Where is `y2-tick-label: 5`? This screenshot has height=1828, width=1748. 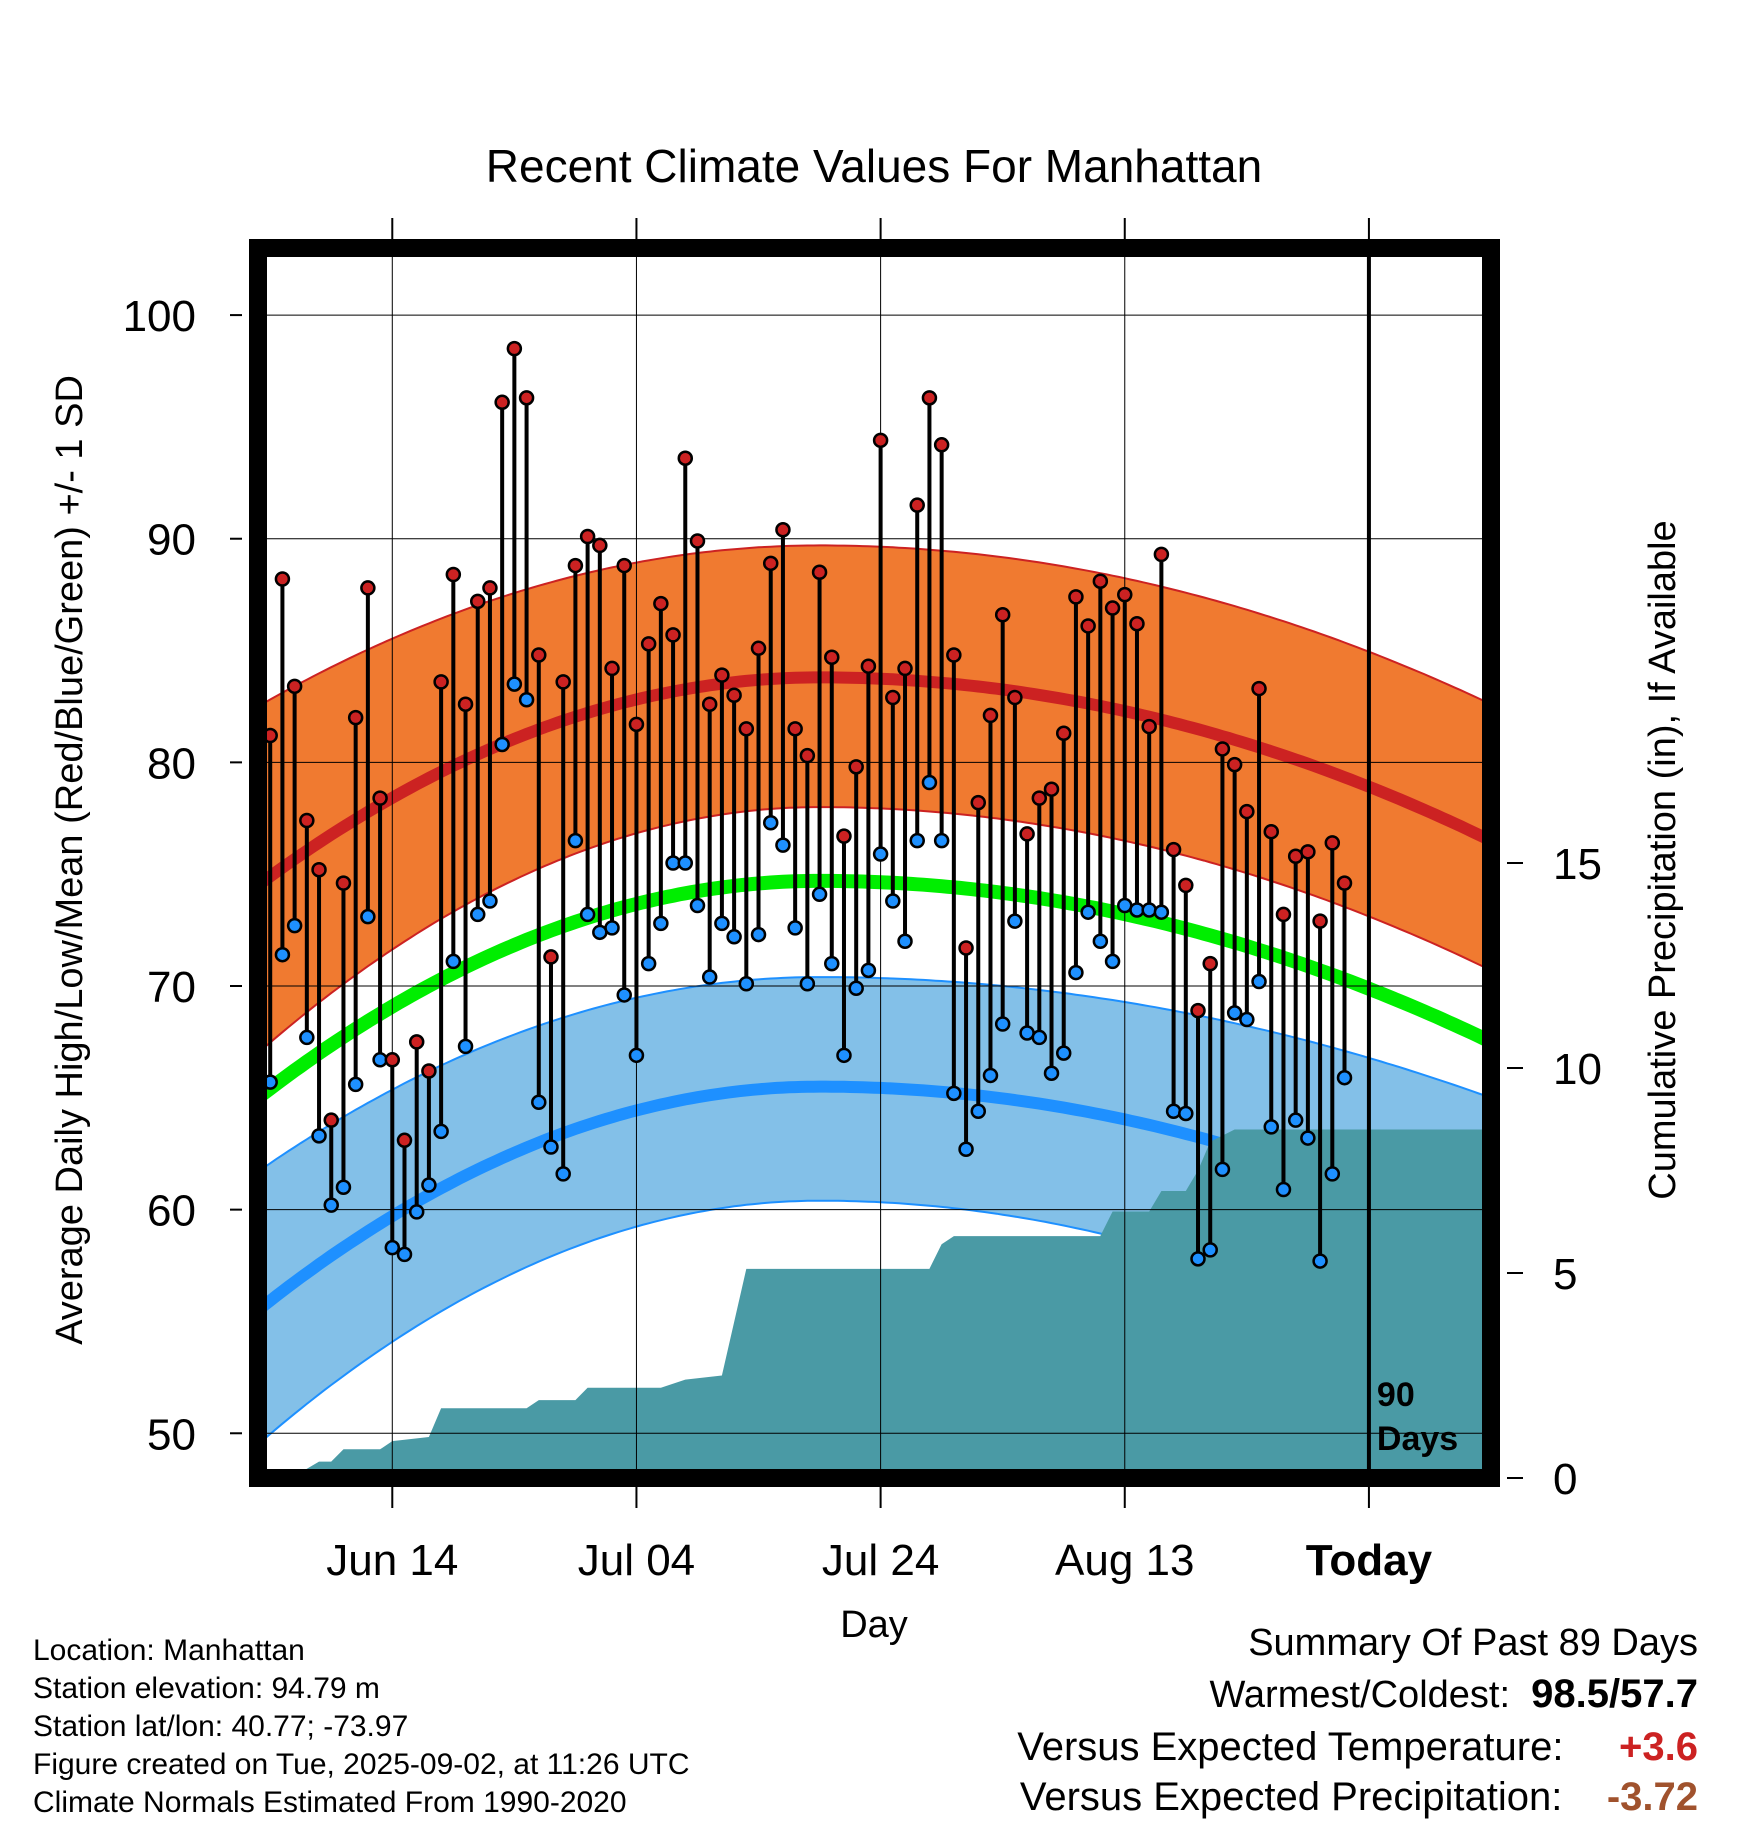 y2-tick-label: 5 is located at coordinates (1565, 1274).